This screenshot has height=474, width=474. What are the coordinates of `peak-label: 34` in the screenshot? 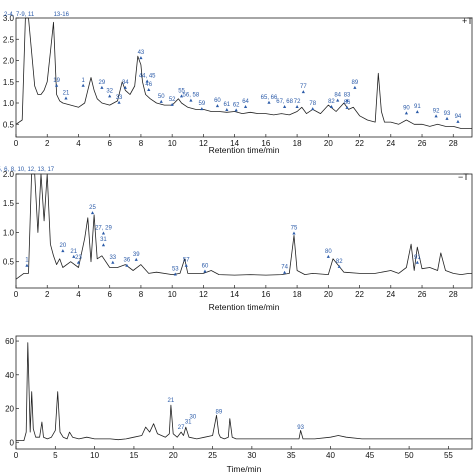 It's located at (125, 83).